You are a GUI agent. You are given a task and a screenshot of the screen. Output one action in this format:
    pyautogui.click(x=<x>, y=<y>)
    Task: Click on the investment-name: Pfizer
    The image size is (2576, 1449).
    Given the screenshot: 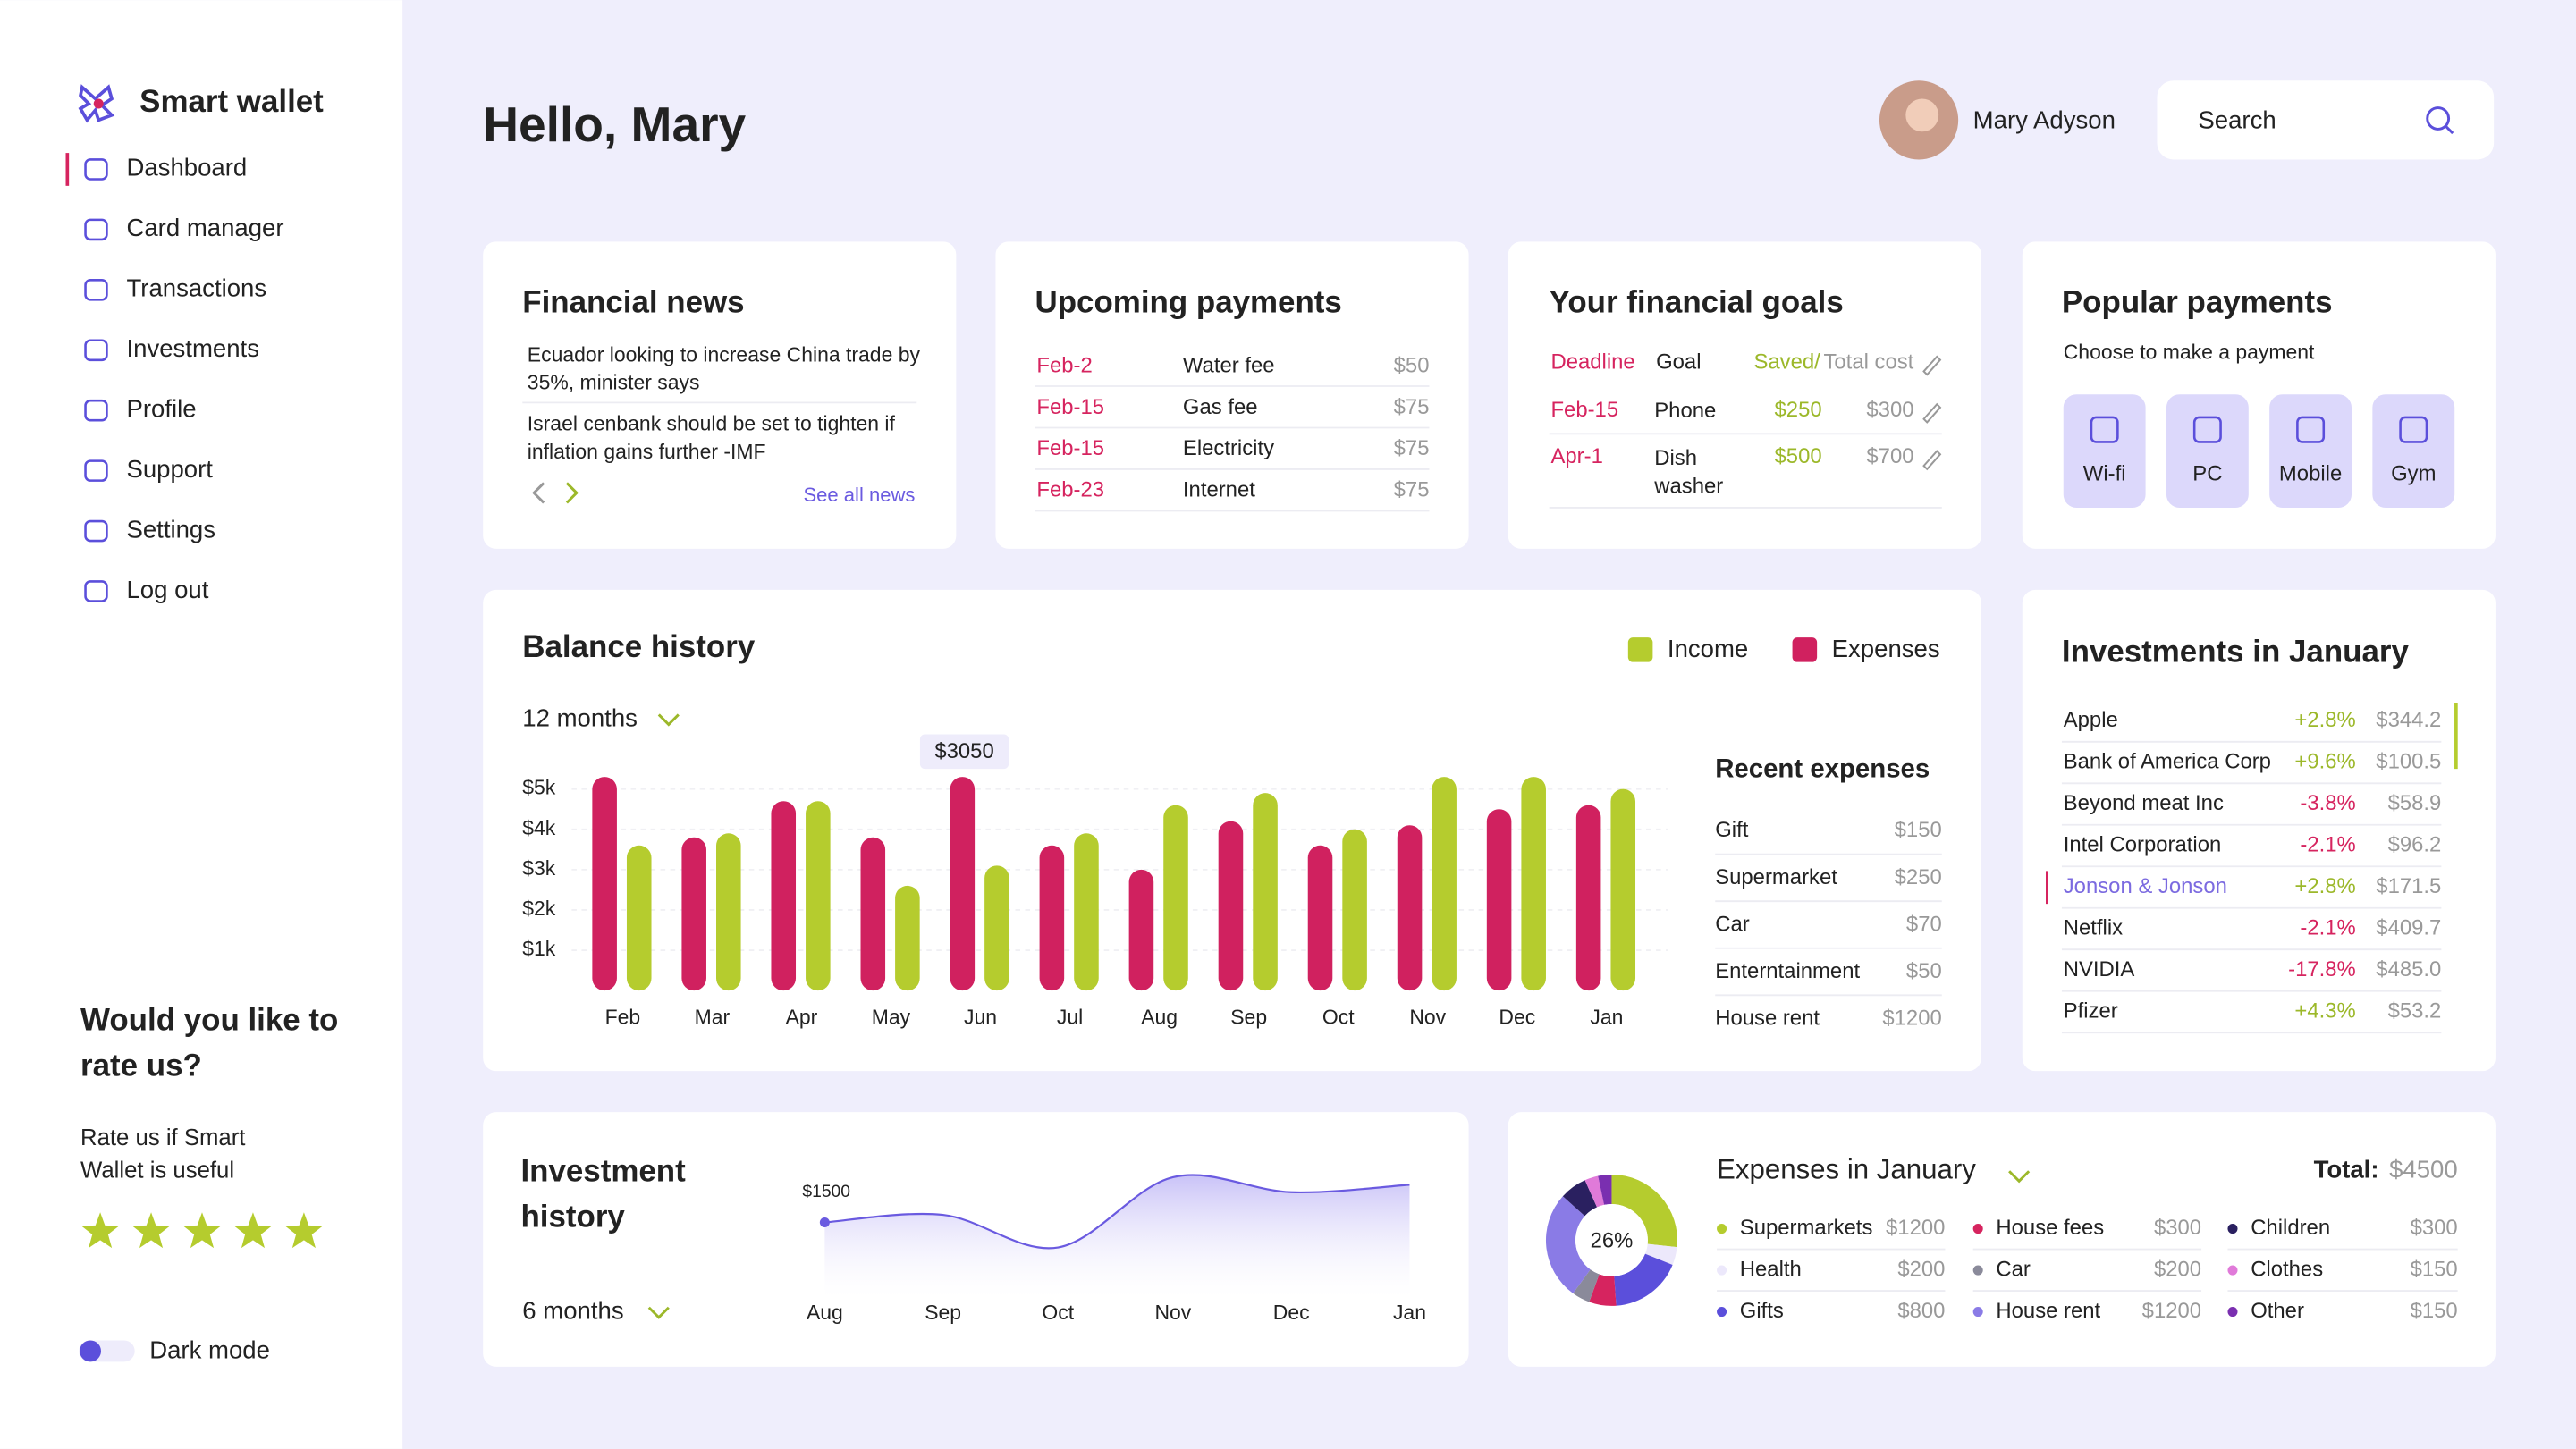 What is the action you would take?
    pyautogui.click(x=2091, y=1012)
    